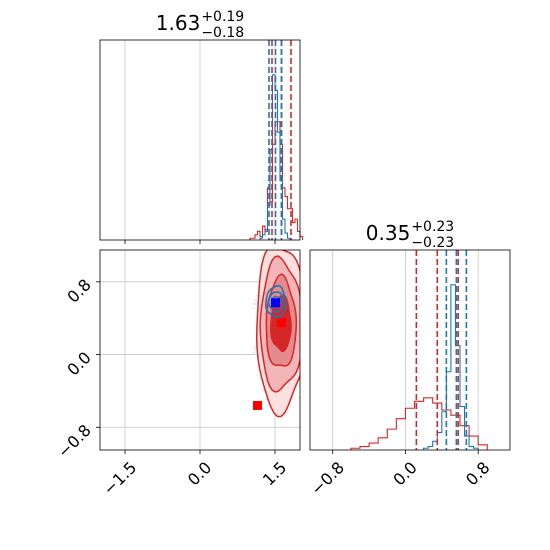  What do you see at coordinates (199, 473) in the screenshot?
I see `p2-scatter-xtick-label: 0.0` at bounding box center [199, 473].